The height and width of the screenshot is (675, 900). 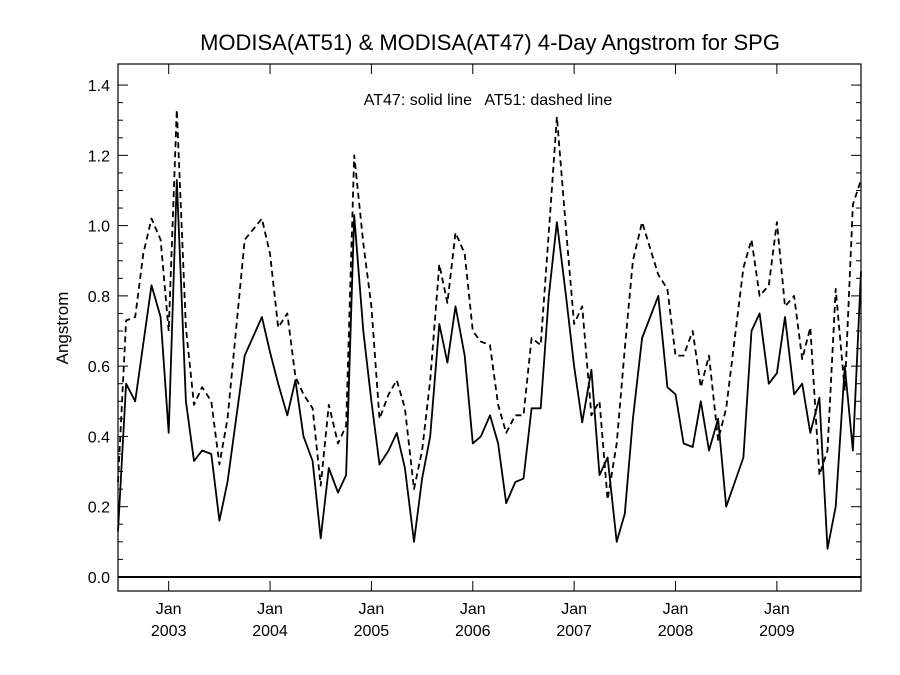 What do you see at coordinates (99, 367) in the screenshot?
I see `y-tick-label: 0.6` at bounding box center [99, 367].